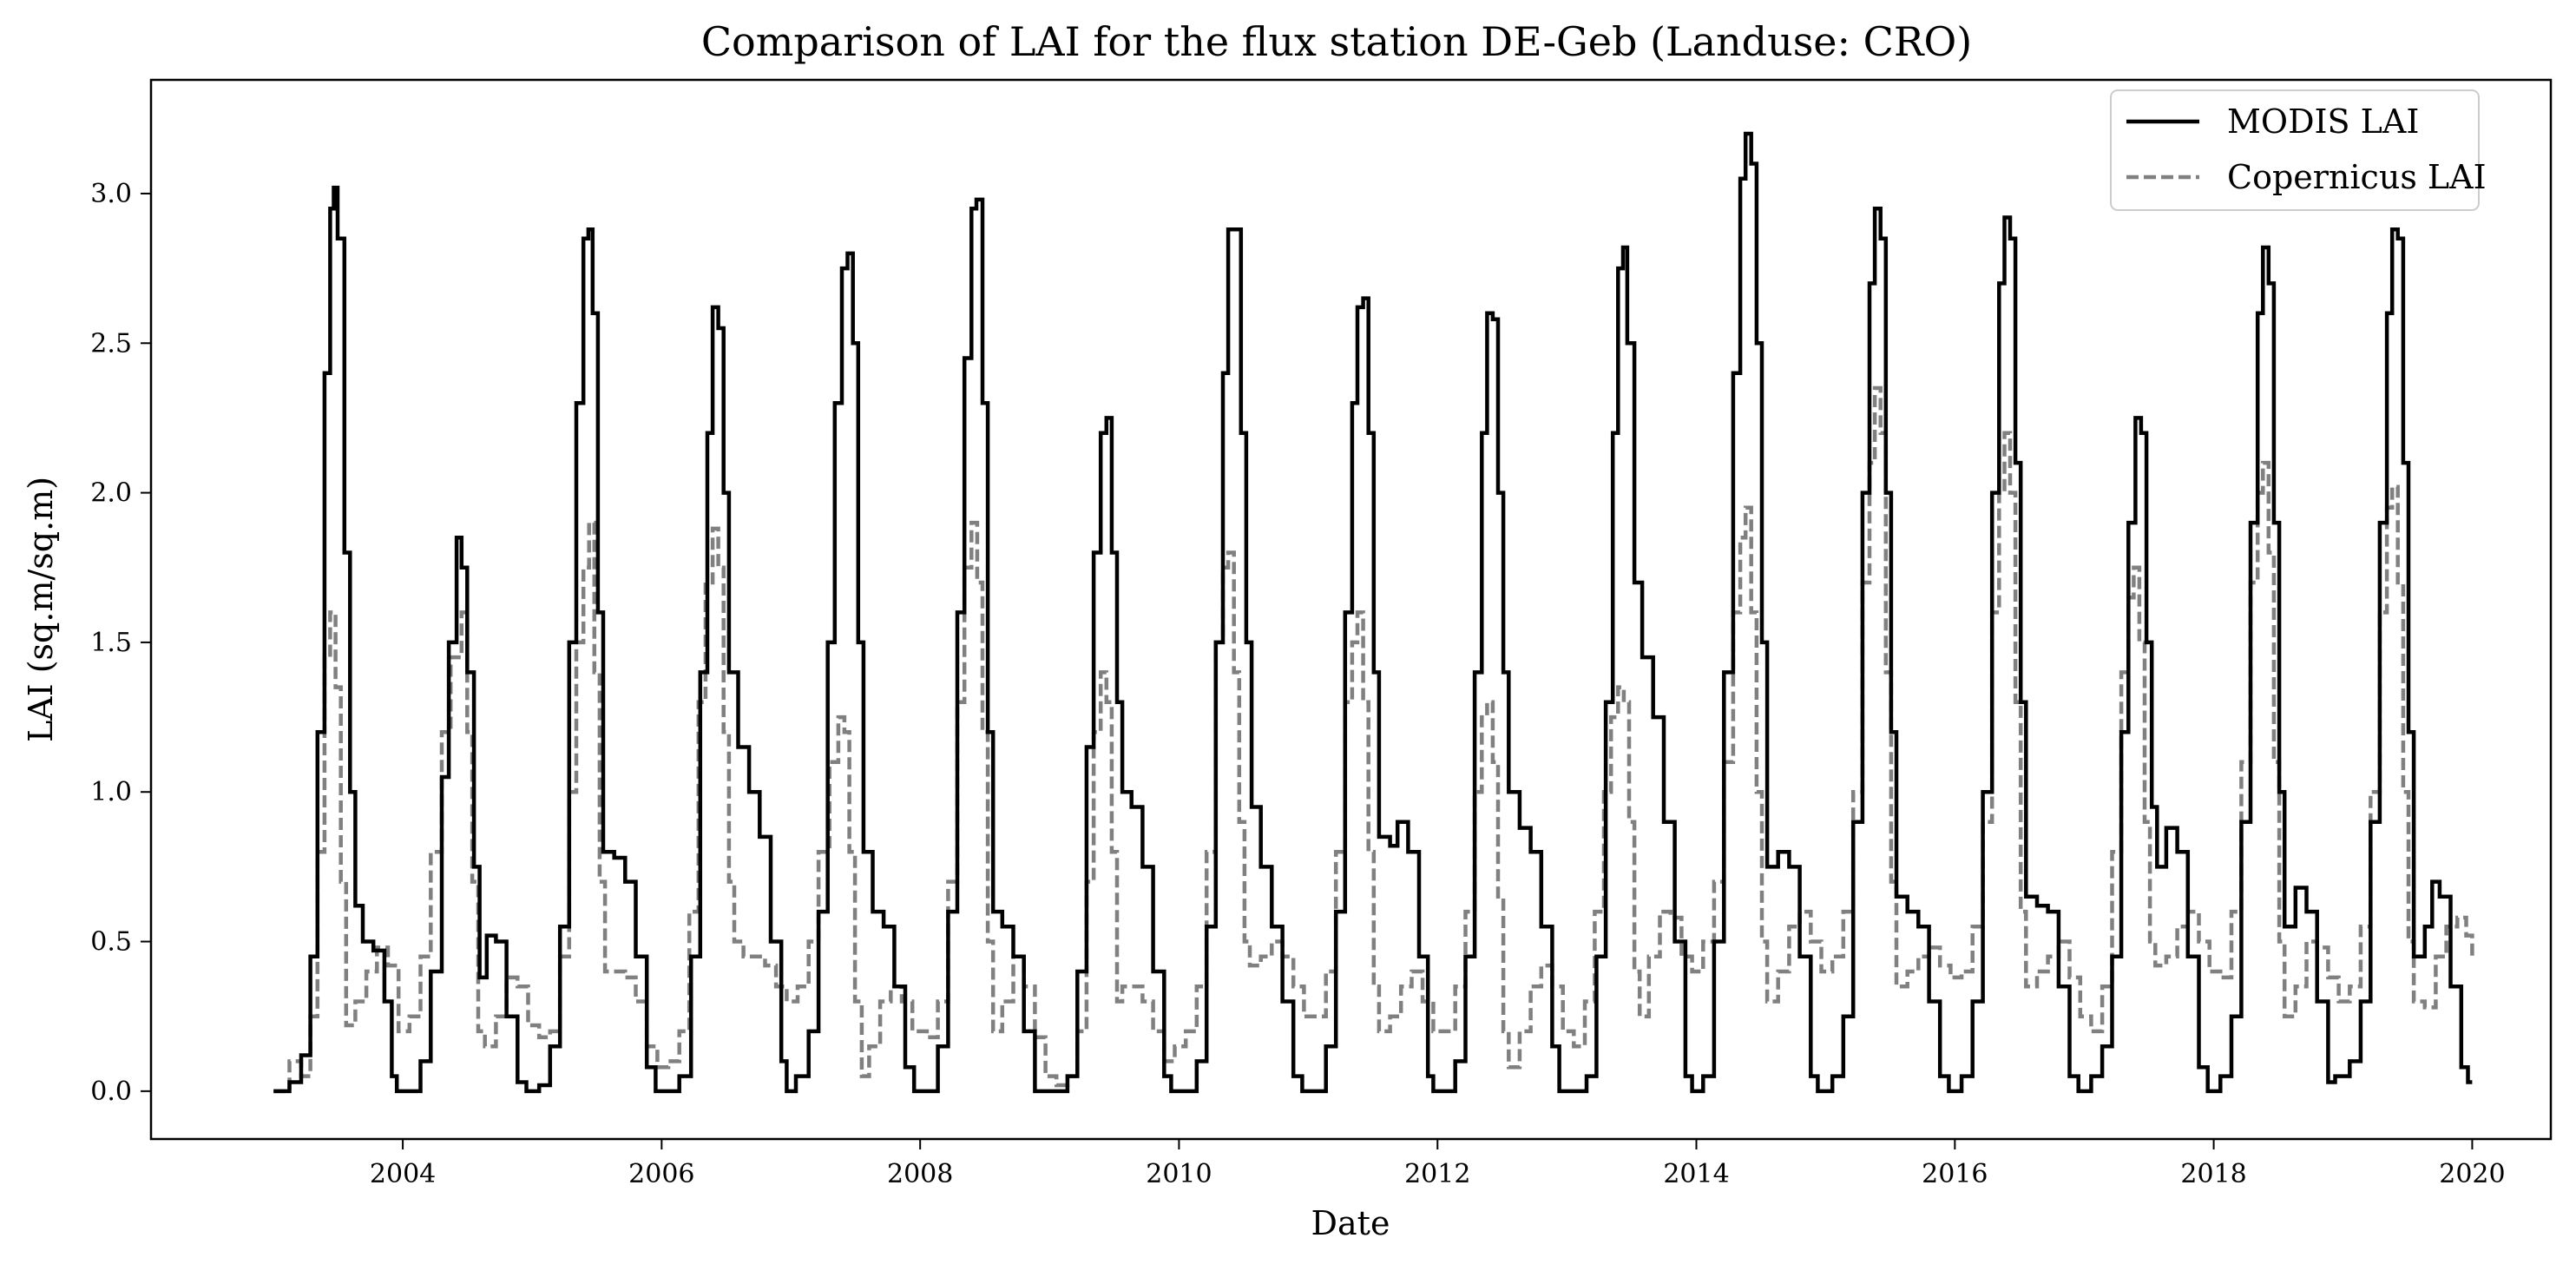  I want to click on legend-label-copernicus-lai: Copernicus LAI, so click(2357, 177).